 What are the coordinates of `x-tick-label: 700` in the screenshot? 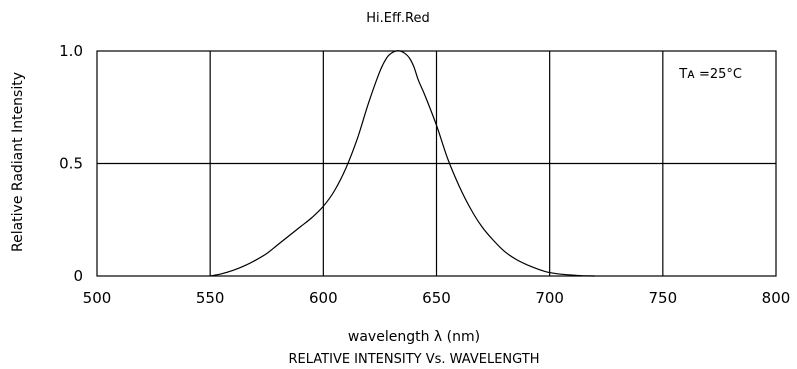 It's located at (549, 298).